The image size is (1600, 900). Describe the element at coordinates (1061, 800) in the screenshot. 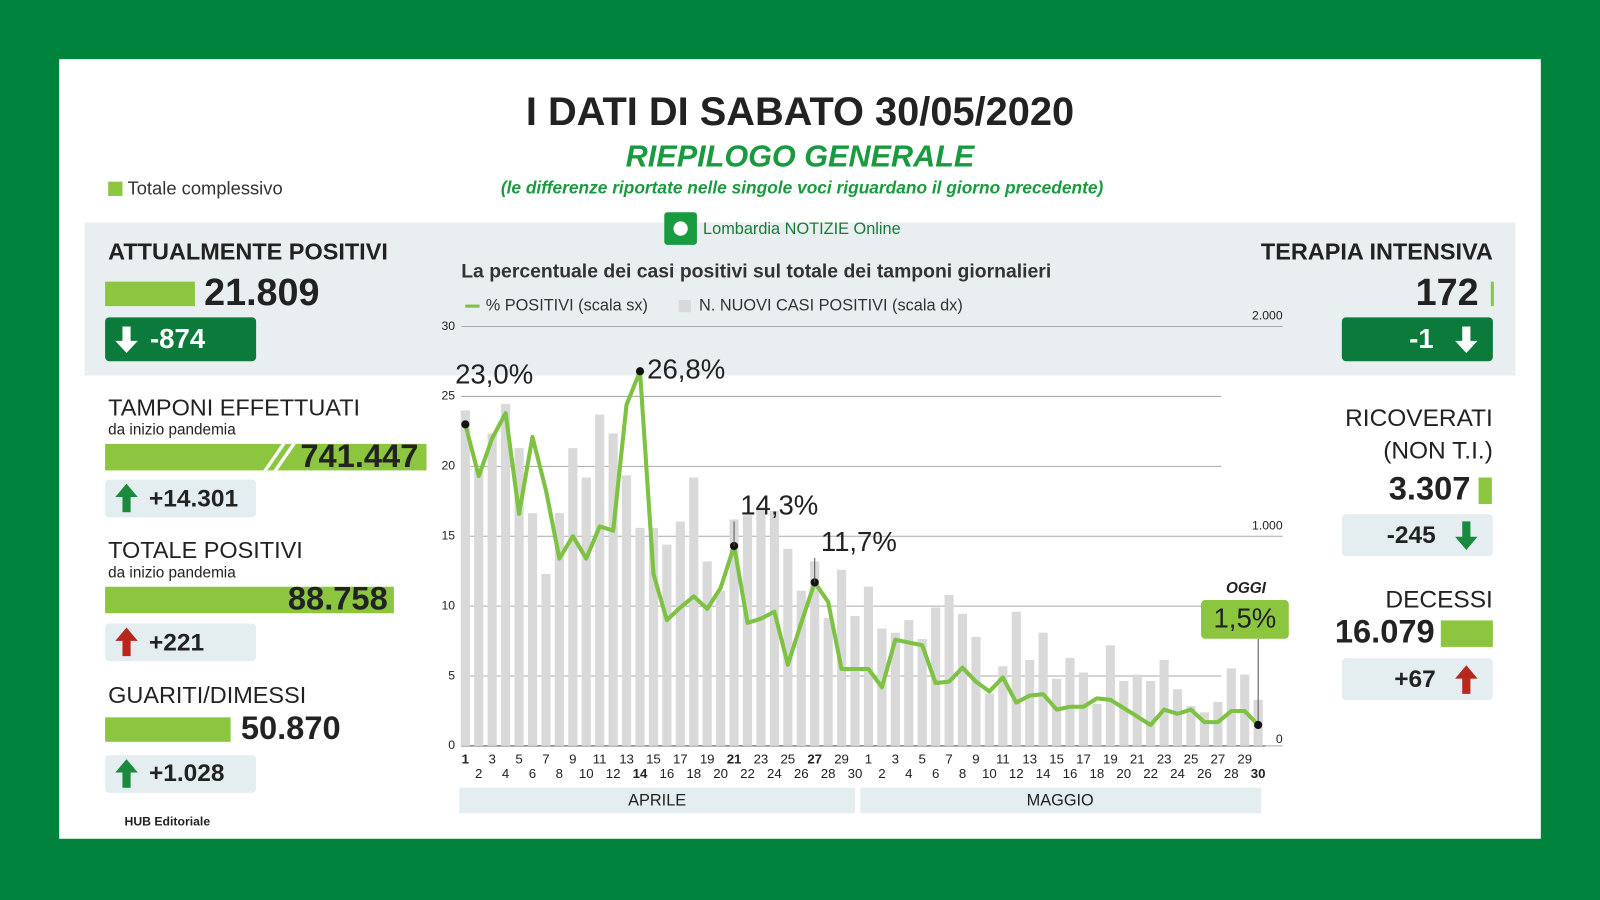

I see `month-band` at that location.